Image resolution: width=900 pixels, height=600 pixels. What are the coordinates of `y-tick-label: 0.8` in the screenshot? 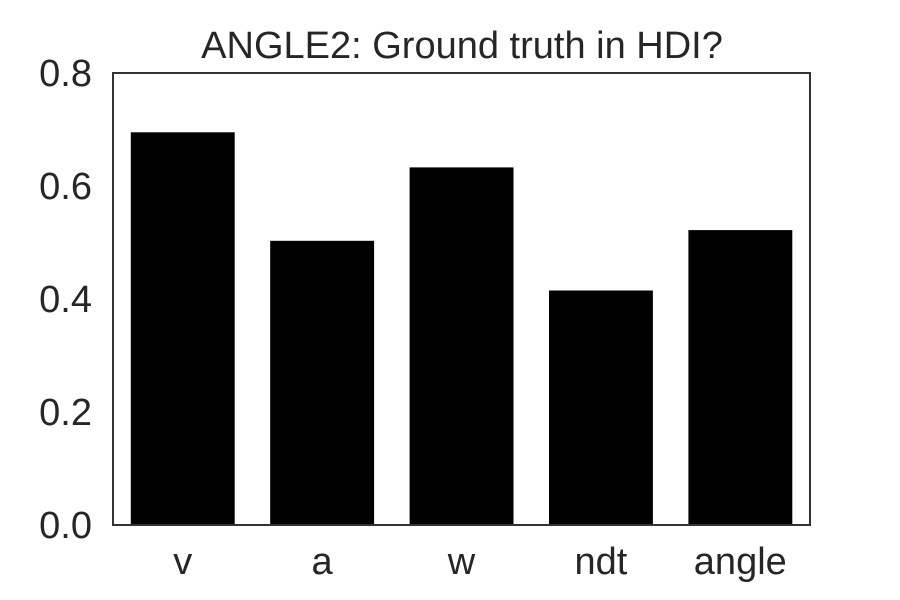 It's located at (65, 74).